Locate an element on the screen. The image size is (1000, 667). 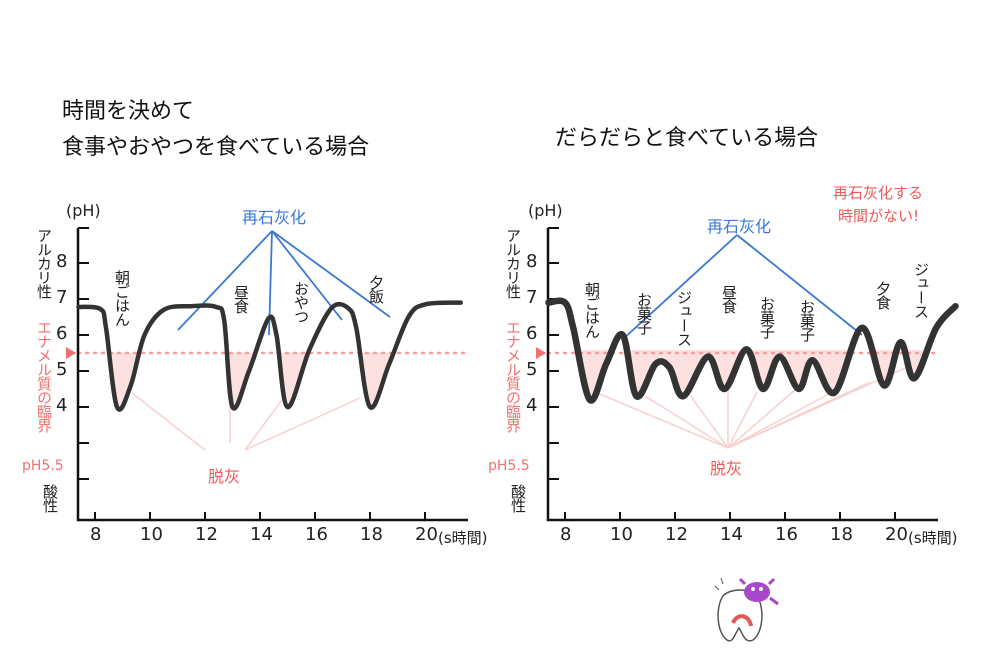
right-meal-juice-1: ジュース is located at coordinates (684, 318).